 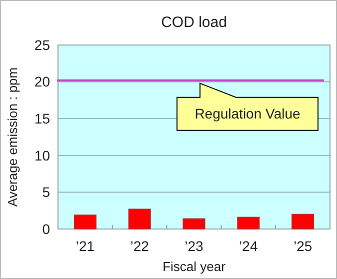 What do you see at coordinates (46, 192) in the screenshot?
I see `y-tick-label: 5` at bounding box center [46, 192].